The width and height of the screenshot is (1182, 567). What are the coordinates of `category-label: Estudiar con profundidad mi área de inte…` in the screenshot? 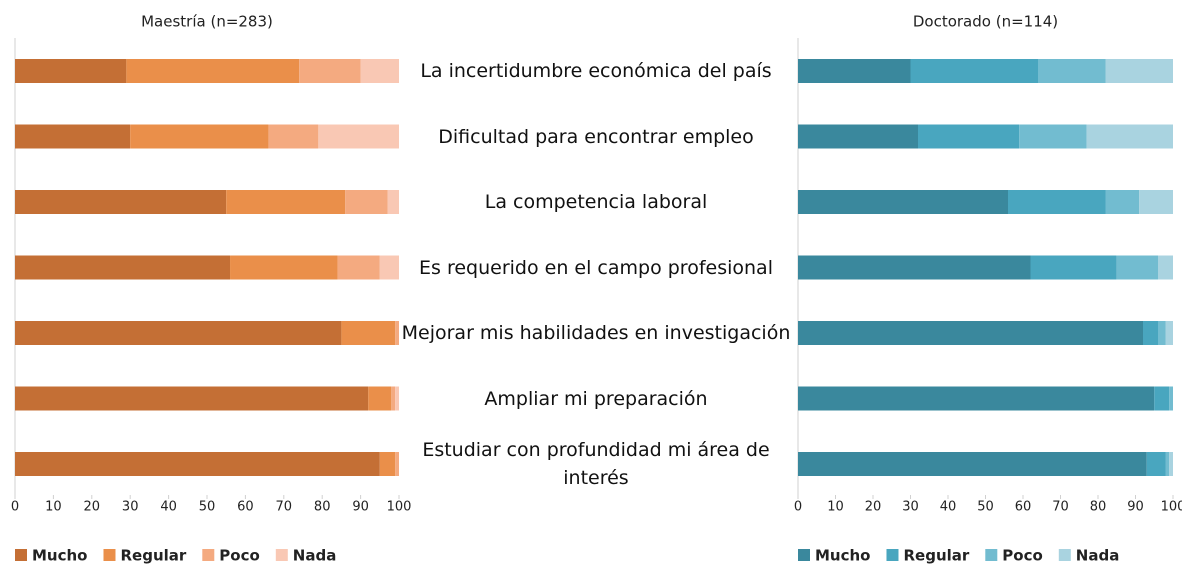 It's located at (596, 464).